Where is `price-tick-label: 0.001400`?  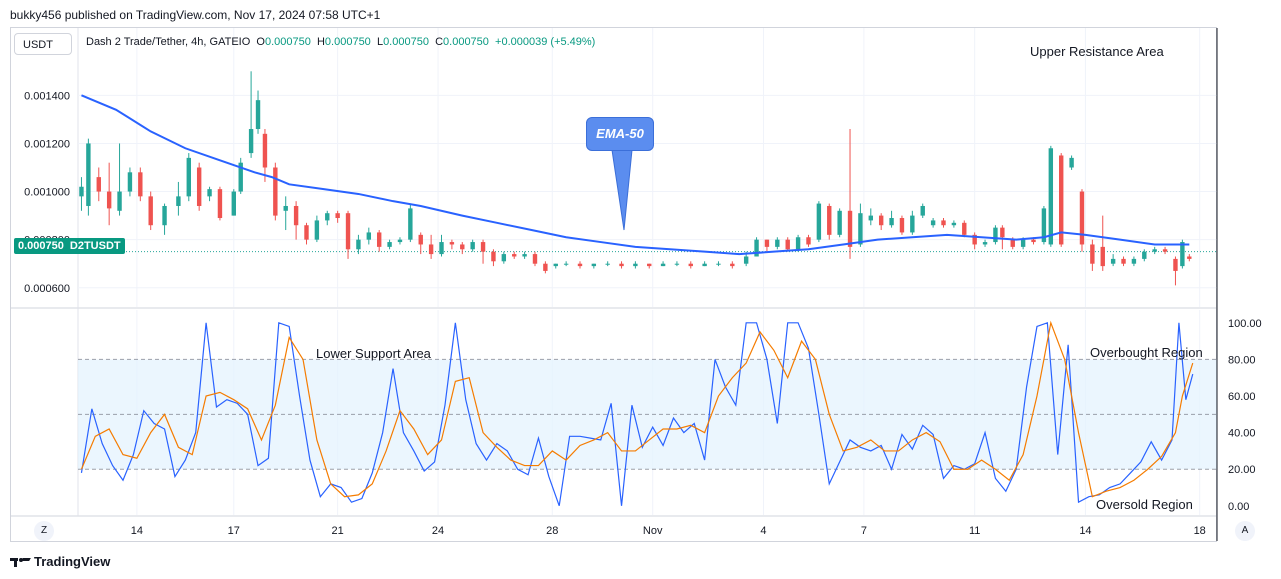 price-tick-label: 0.001400 is located at coordinates (47, 96).